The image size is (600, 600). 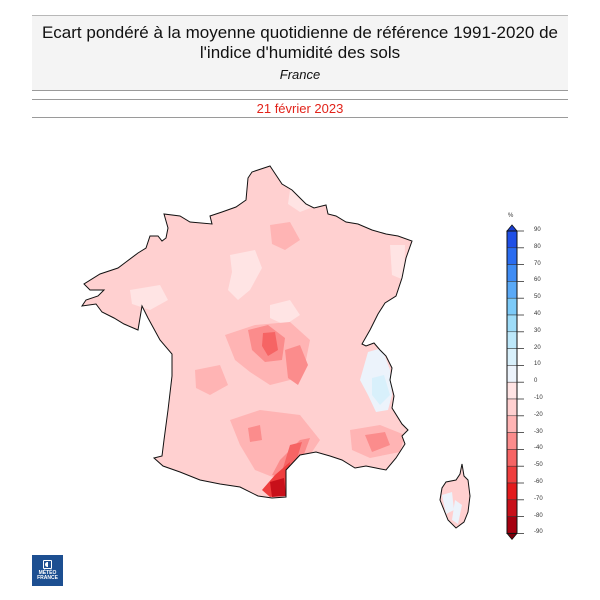 What do you see at coordinates (511, 216) in the screenshot?
I see `colorbar-unit: %` at bounding box center [511, 216].